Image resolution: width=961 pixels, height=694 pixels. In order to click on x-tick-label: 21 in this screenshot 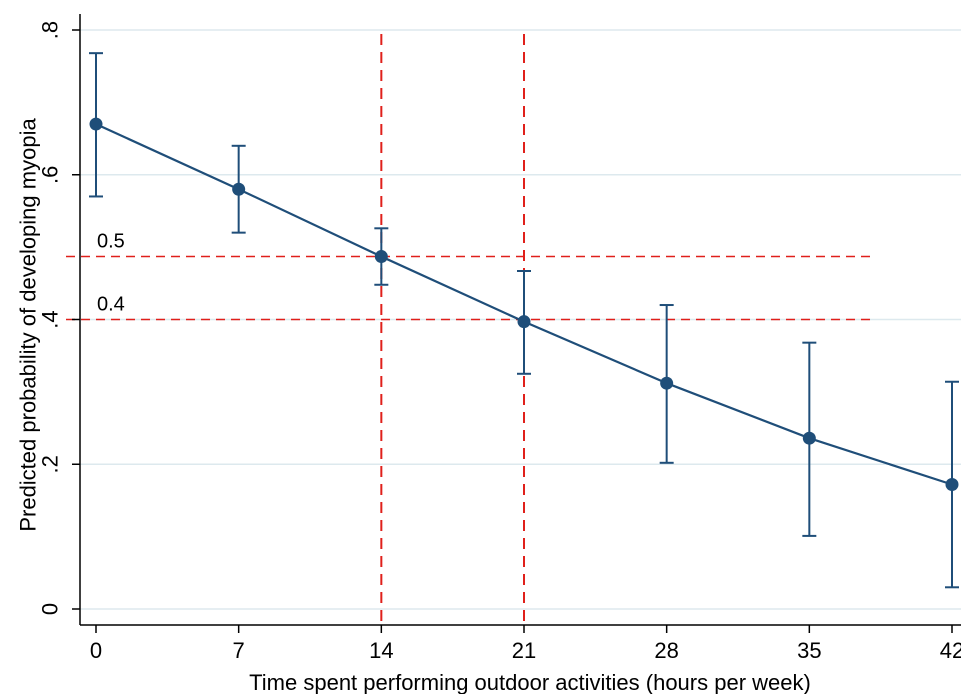, I will do `click(524, 650)`.